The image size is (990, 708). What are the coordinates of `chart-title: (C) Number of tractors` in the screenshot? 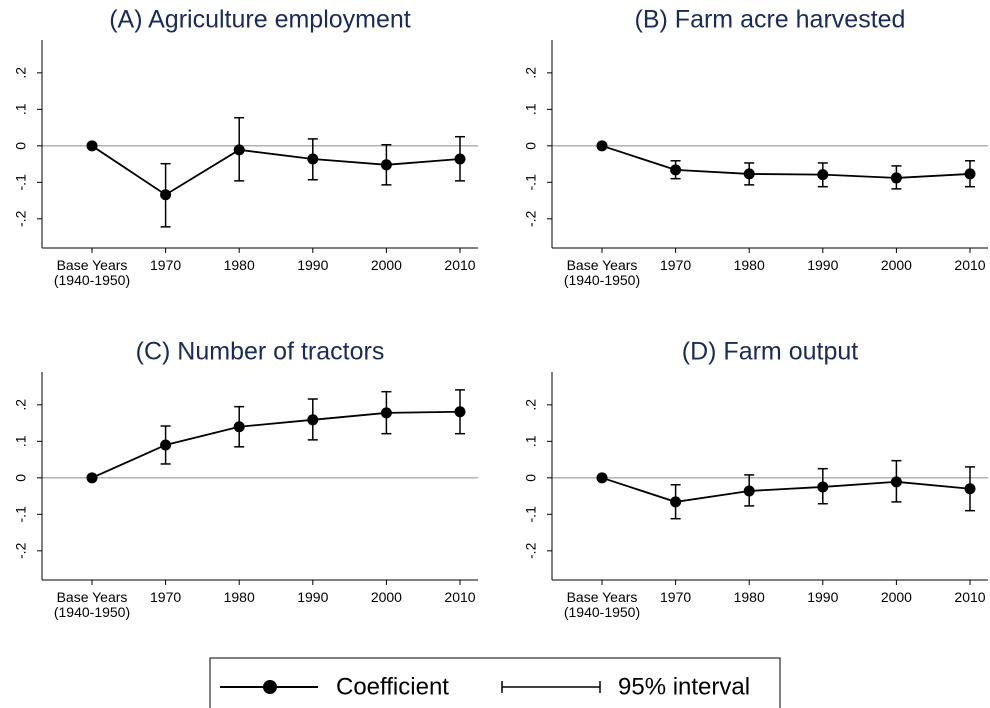 It's located at (260, 352).